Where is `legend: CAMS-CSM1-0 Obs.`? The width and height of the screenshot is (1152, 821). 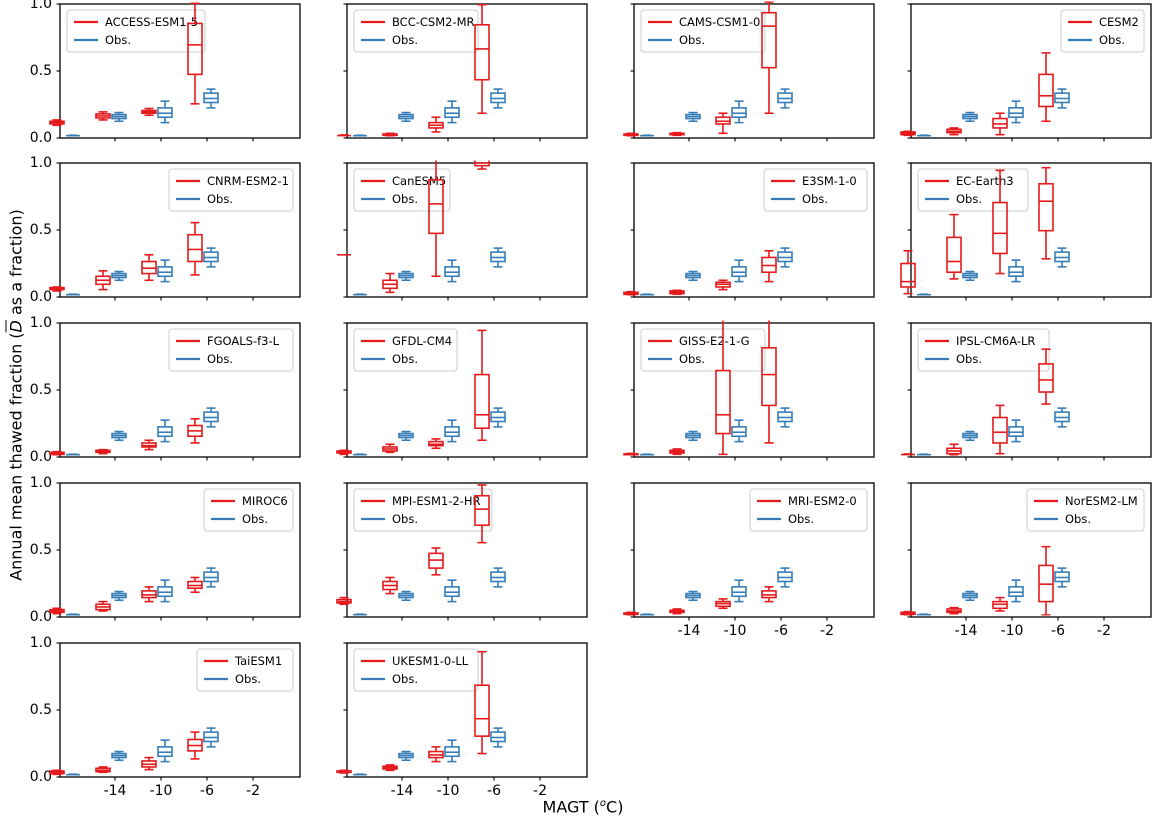 legend: CAMS-CSM1-0 Obs. is located at coordinates (703, 31).